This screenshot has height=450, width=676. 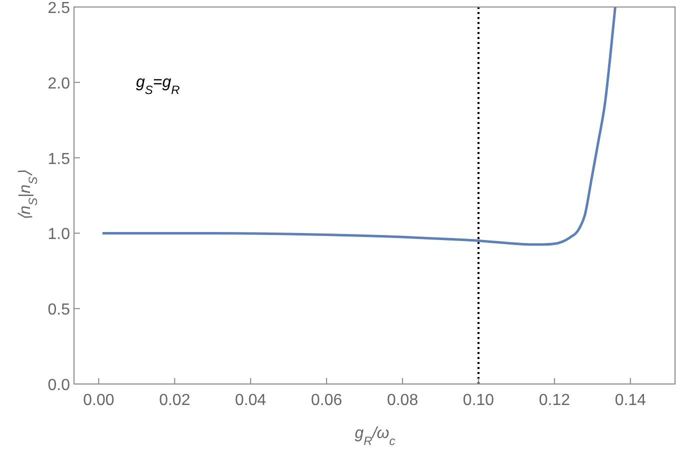 What do you see at coordinates (402, 400) in the screenshot?
I see `x-tick-label: 0.08` at bounding box center [402, 400].